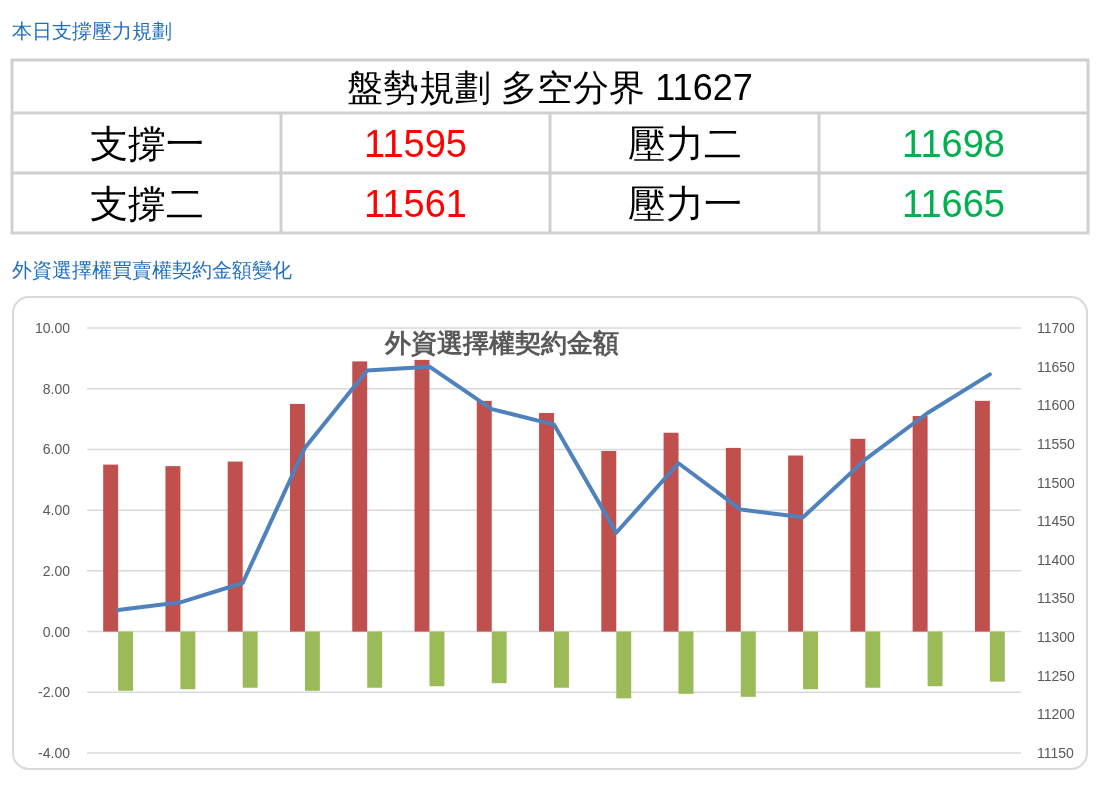 This screenshot has width=1100, height=788. What do you see at coordinates (1056, 482) in the screenshot?
I see `y2-tick-label: 11500` at bounding box center [1056, 482].